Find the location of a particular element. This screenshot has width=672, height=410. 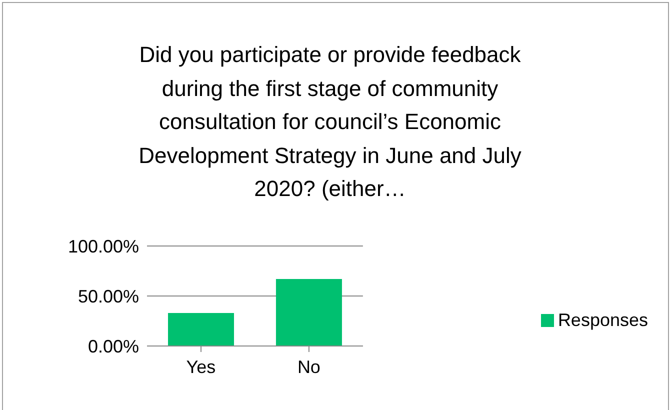

y-tick-label: 50.00% is located at coordinates (108, 296).